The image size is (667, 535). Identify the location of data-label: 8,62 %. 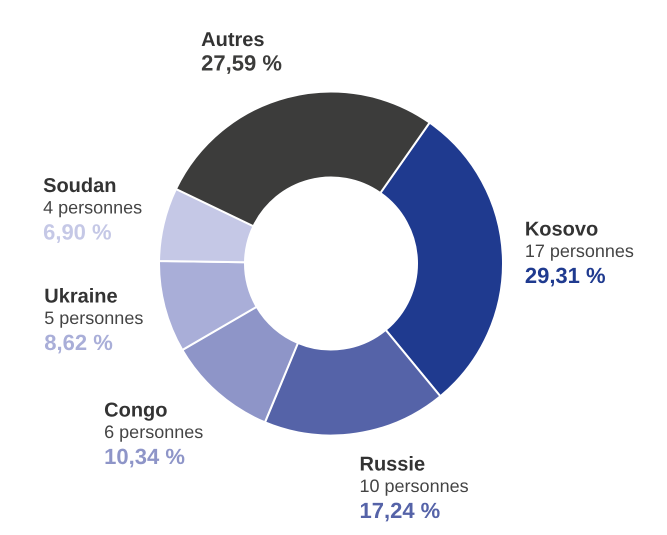
(78, 342).